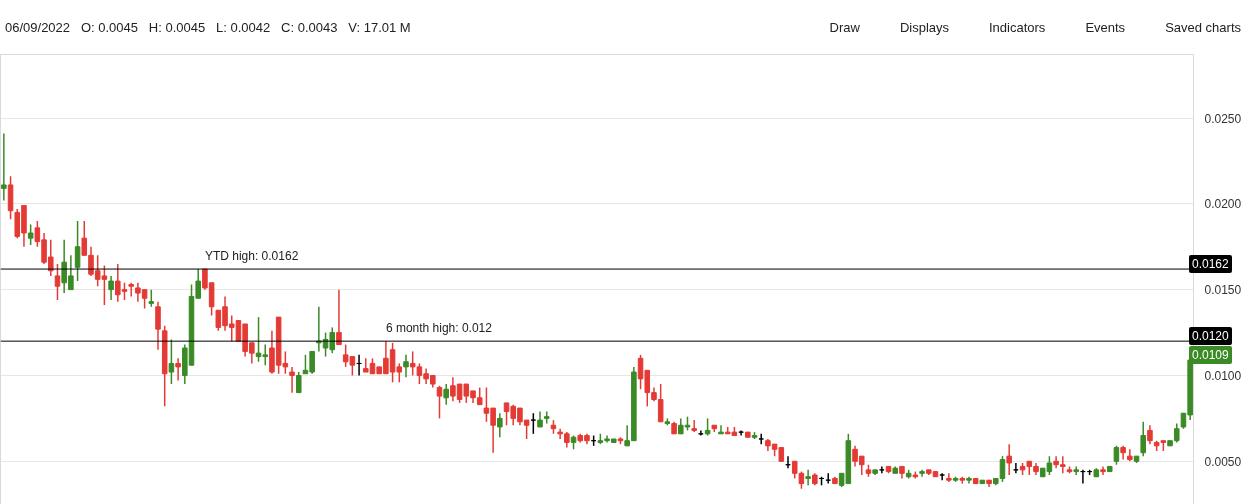  I want to click on y-tick-label: 0.0200, so click(1223, 204).